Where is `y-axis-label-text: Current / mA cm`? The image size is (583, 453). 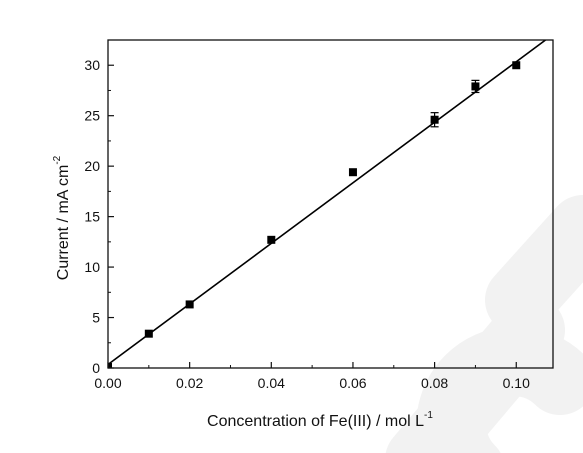
y-axis-label-text: Current / mA cm is located at coordinates (63, 223).